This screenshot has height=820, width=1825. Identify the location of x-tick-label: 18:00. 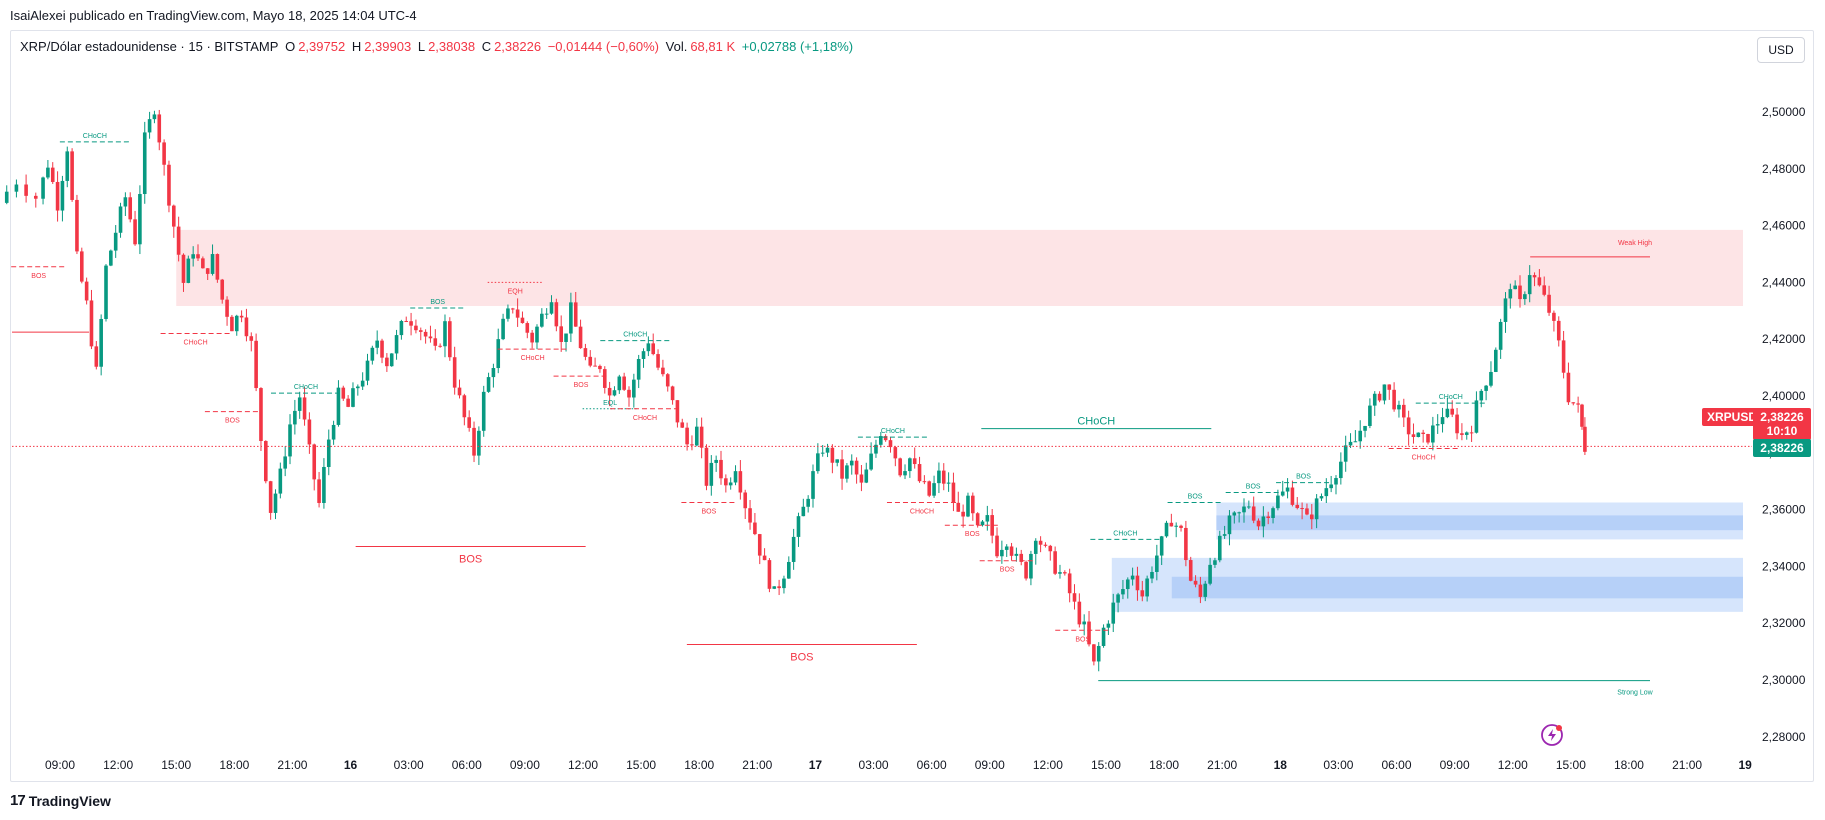
(234, 765).